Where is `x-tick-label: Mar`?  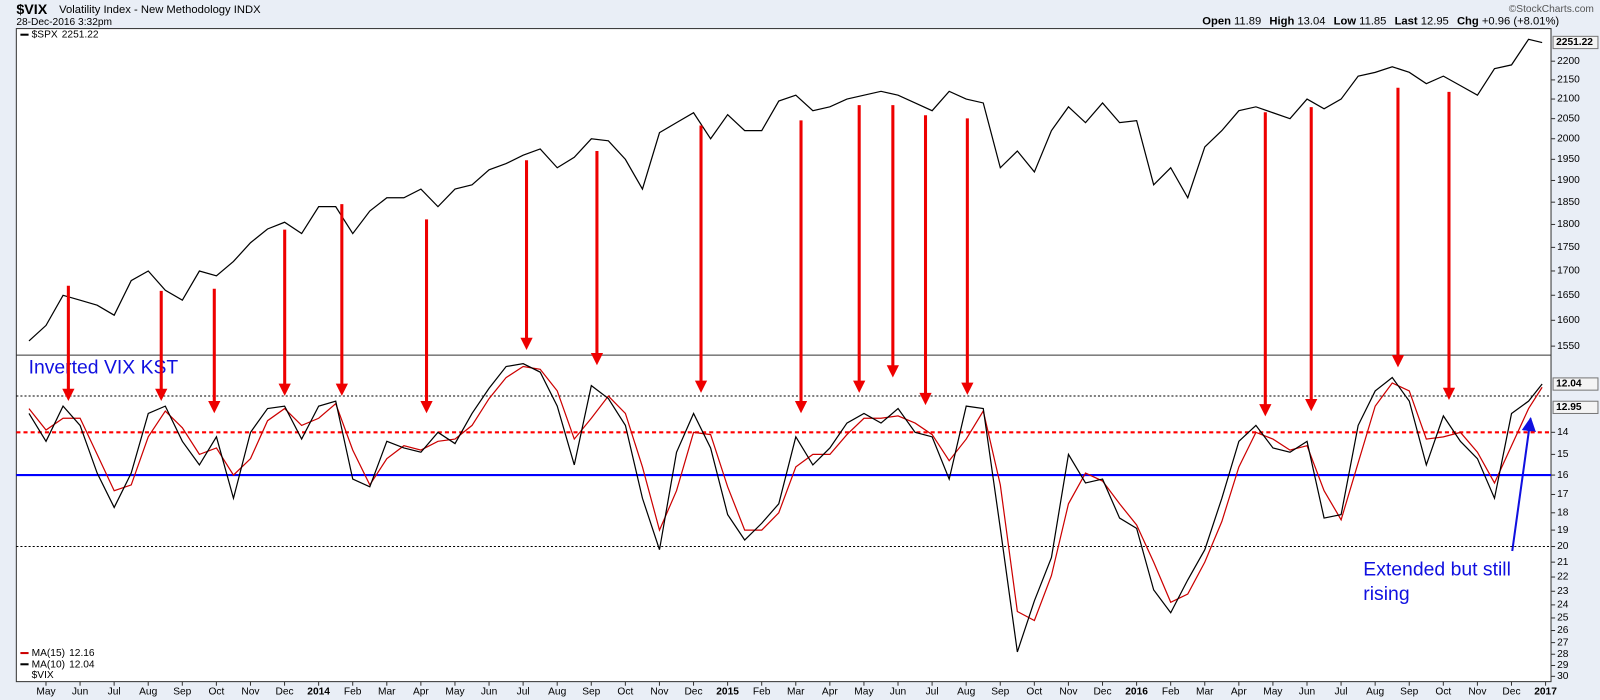
x-tick-label: Mar is located at coordinates (796, 692).